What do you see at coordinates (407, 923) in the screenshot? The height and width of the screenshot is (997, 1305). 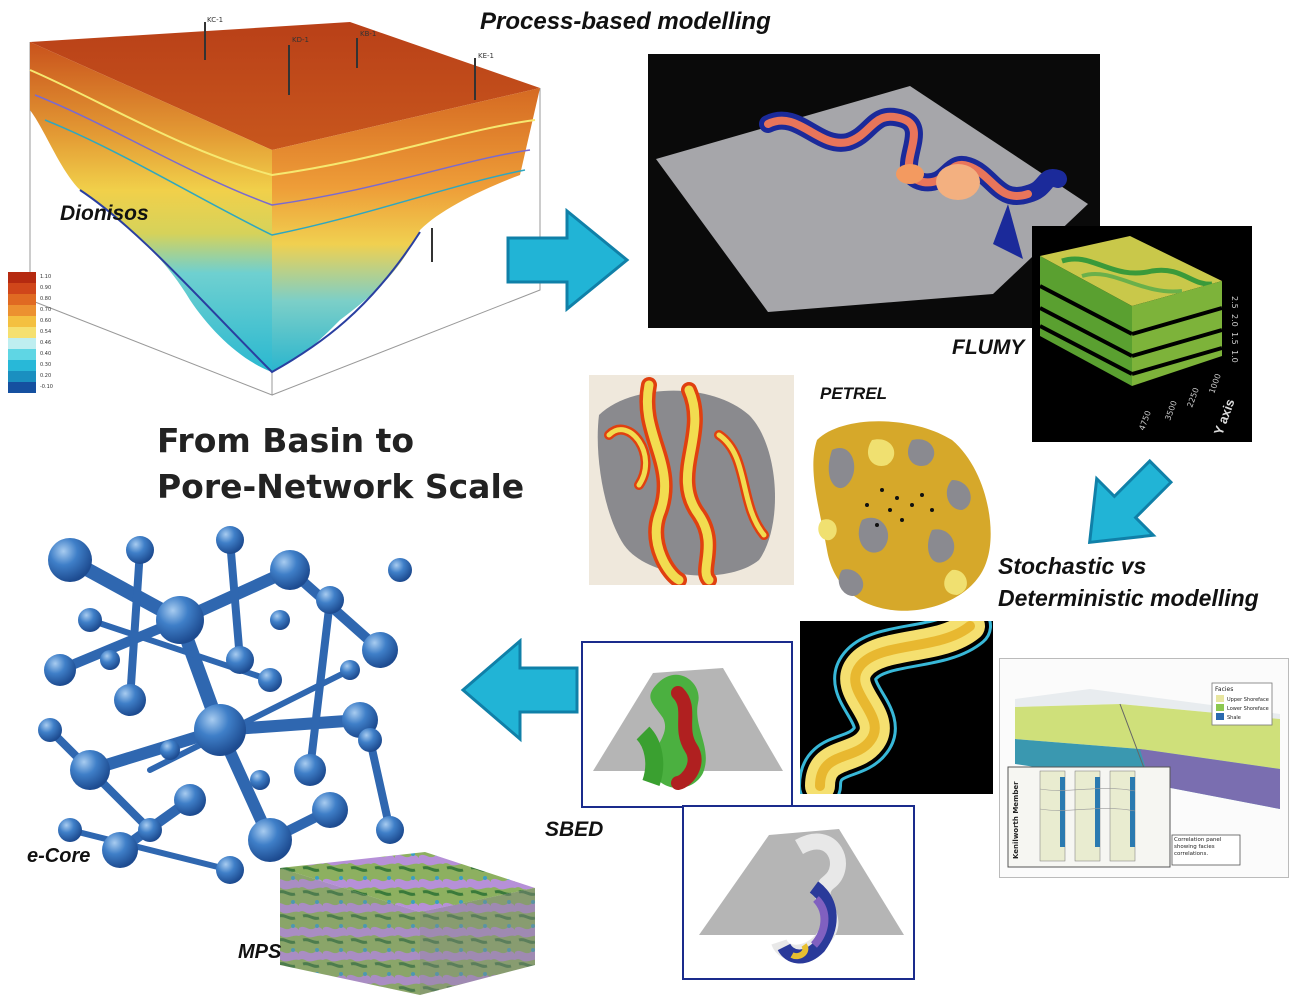 I see `mps-cube` at bounding box center [407, 923].